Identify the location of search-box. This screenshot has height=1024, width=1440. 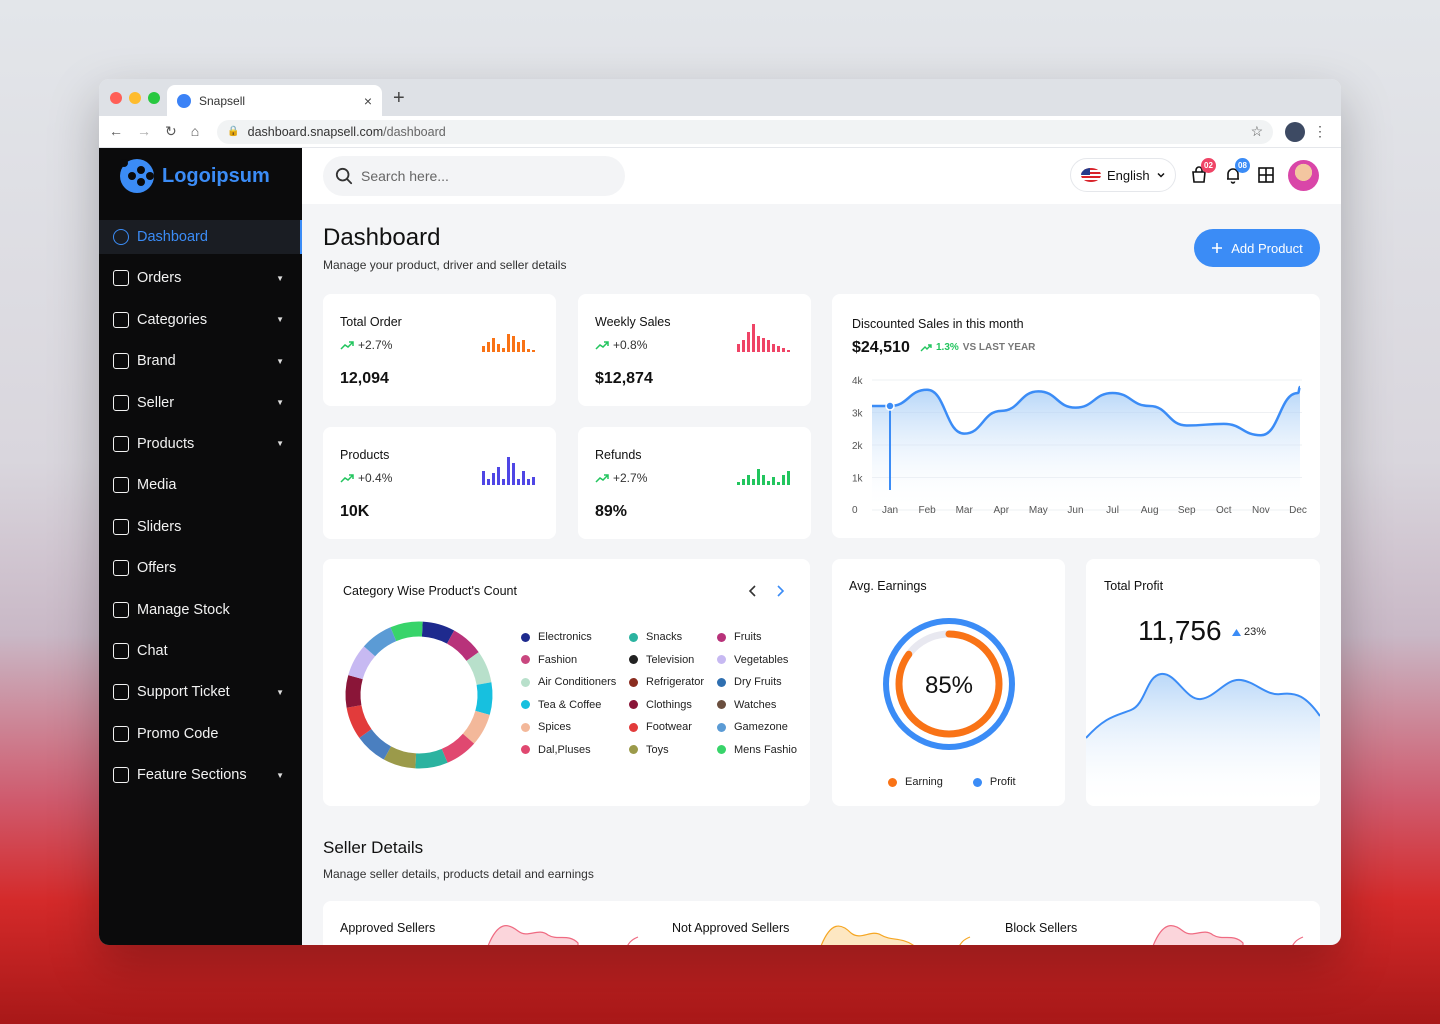
(474, 176).